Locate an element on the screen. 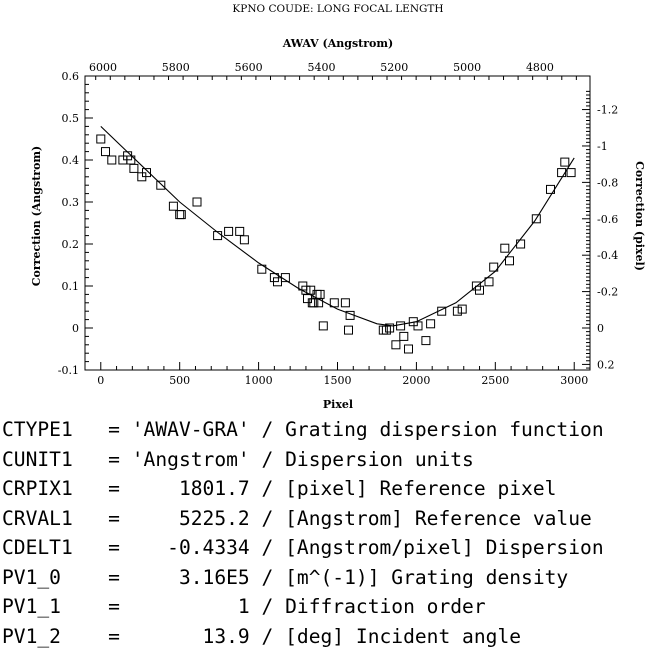  header-line: PV1_1 = 1 / Diffraction order is located at coordinates (244, 606).